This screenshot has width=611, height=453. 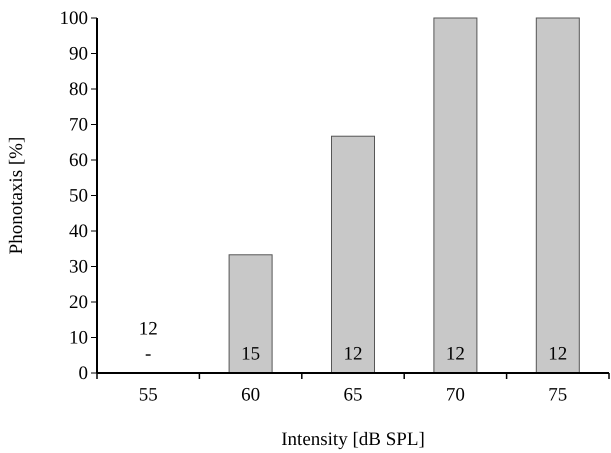 What do you see at coordinates (353, 439) in the screenshot?
I see `x-axis-title: Intensity [dB SPL]` at bounding box center [353, 439].